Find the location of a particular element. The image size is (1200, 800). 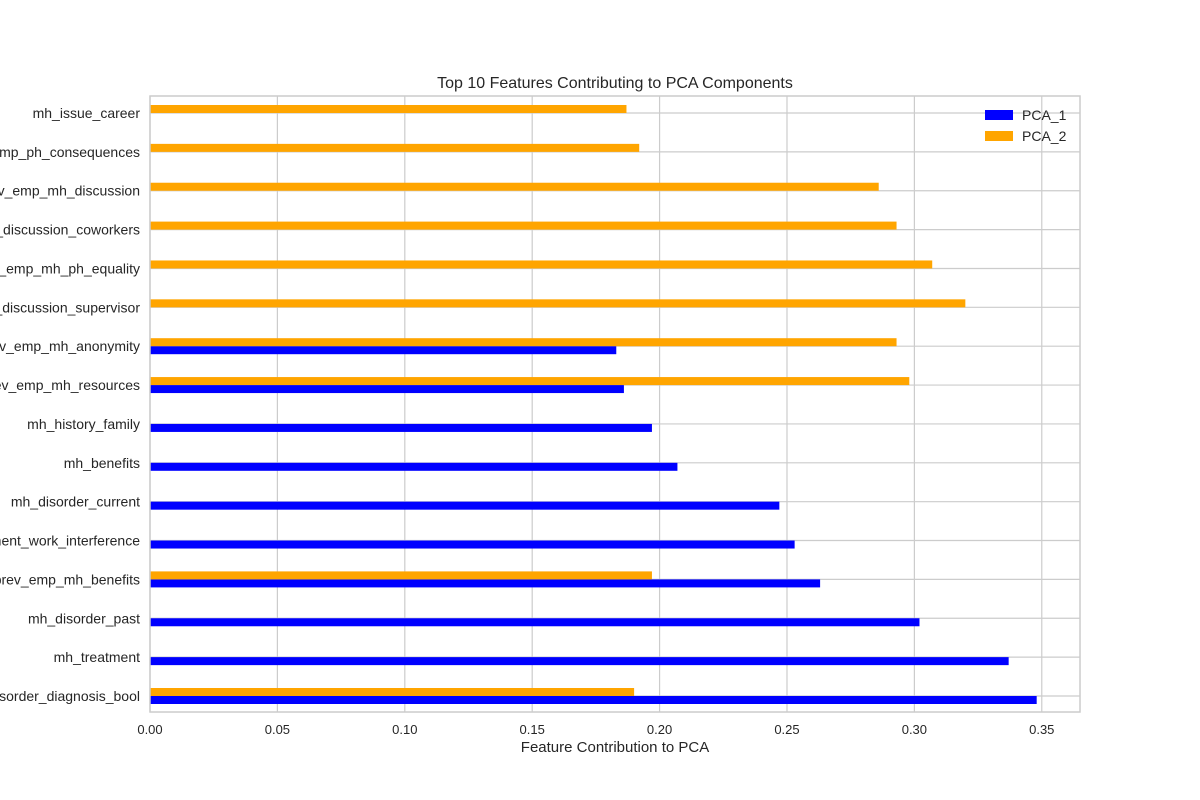

y-tick-label: mh_current_employment_work_interference is located at coordinates (70, 541).